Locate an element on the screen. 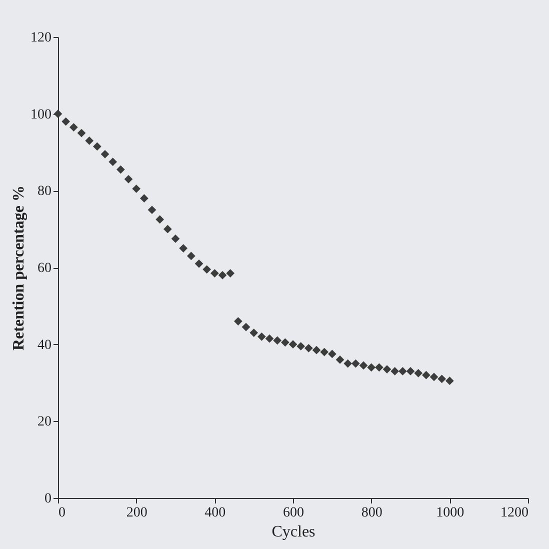 Image resolution: width=549 pixels, height=549 pixels. y-tick-label: 40 is located at coordinates (45, 345).